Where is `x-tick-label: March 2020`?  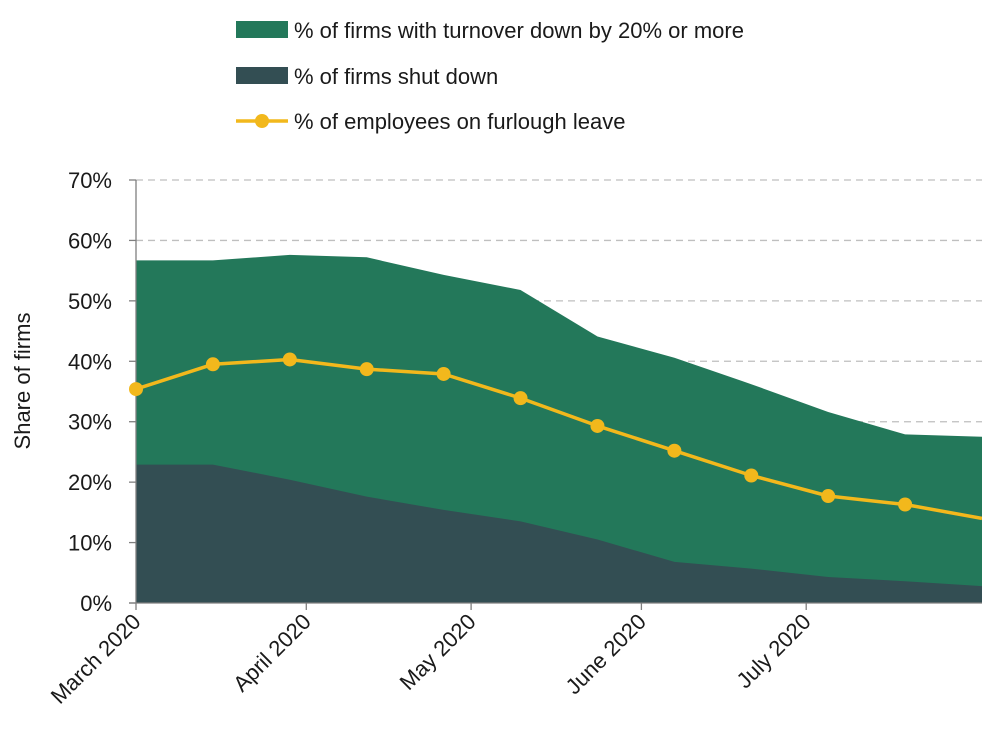
x-tick-label: March 2020 is located at coordinates (96, 659).